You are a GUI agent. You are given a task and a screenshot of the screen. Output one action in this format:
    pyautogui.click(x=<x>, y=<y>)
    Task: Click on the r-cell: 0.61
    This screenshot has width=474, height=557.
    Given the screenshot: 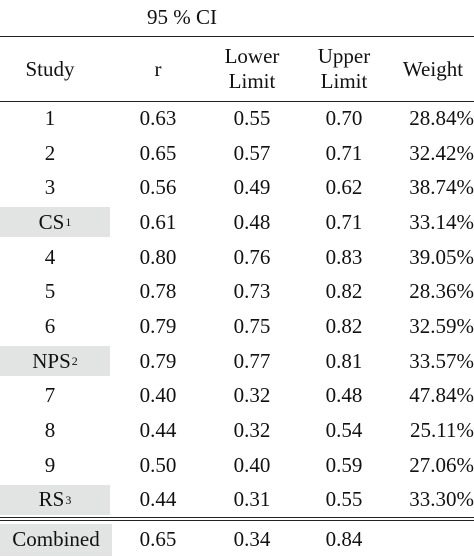 What is the action you would take?
    pyautogui.click(x=158, y=221)
    